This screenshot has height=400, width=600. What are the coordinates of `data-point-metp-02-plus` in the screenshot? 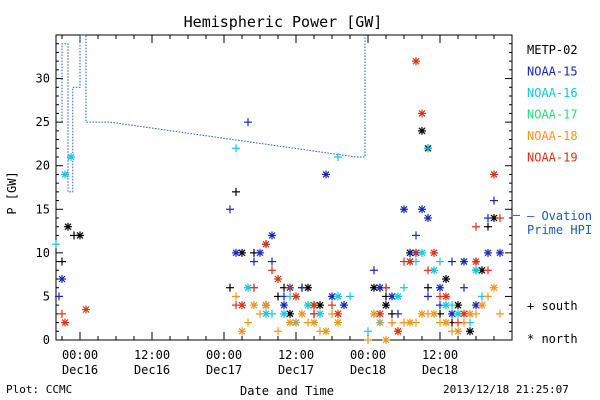 It's located at (488, 226).